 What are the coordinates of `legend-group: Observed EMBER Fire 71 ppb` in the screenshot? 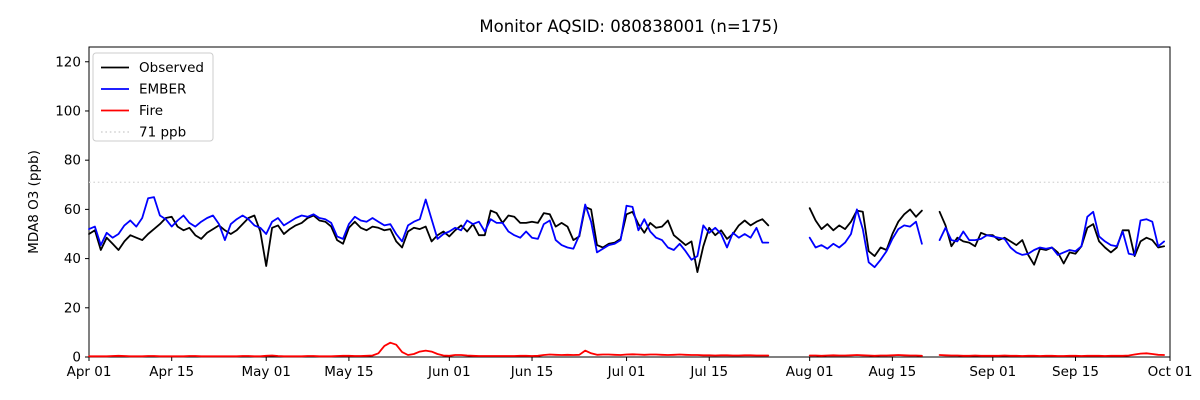 It's located at (153, 97).